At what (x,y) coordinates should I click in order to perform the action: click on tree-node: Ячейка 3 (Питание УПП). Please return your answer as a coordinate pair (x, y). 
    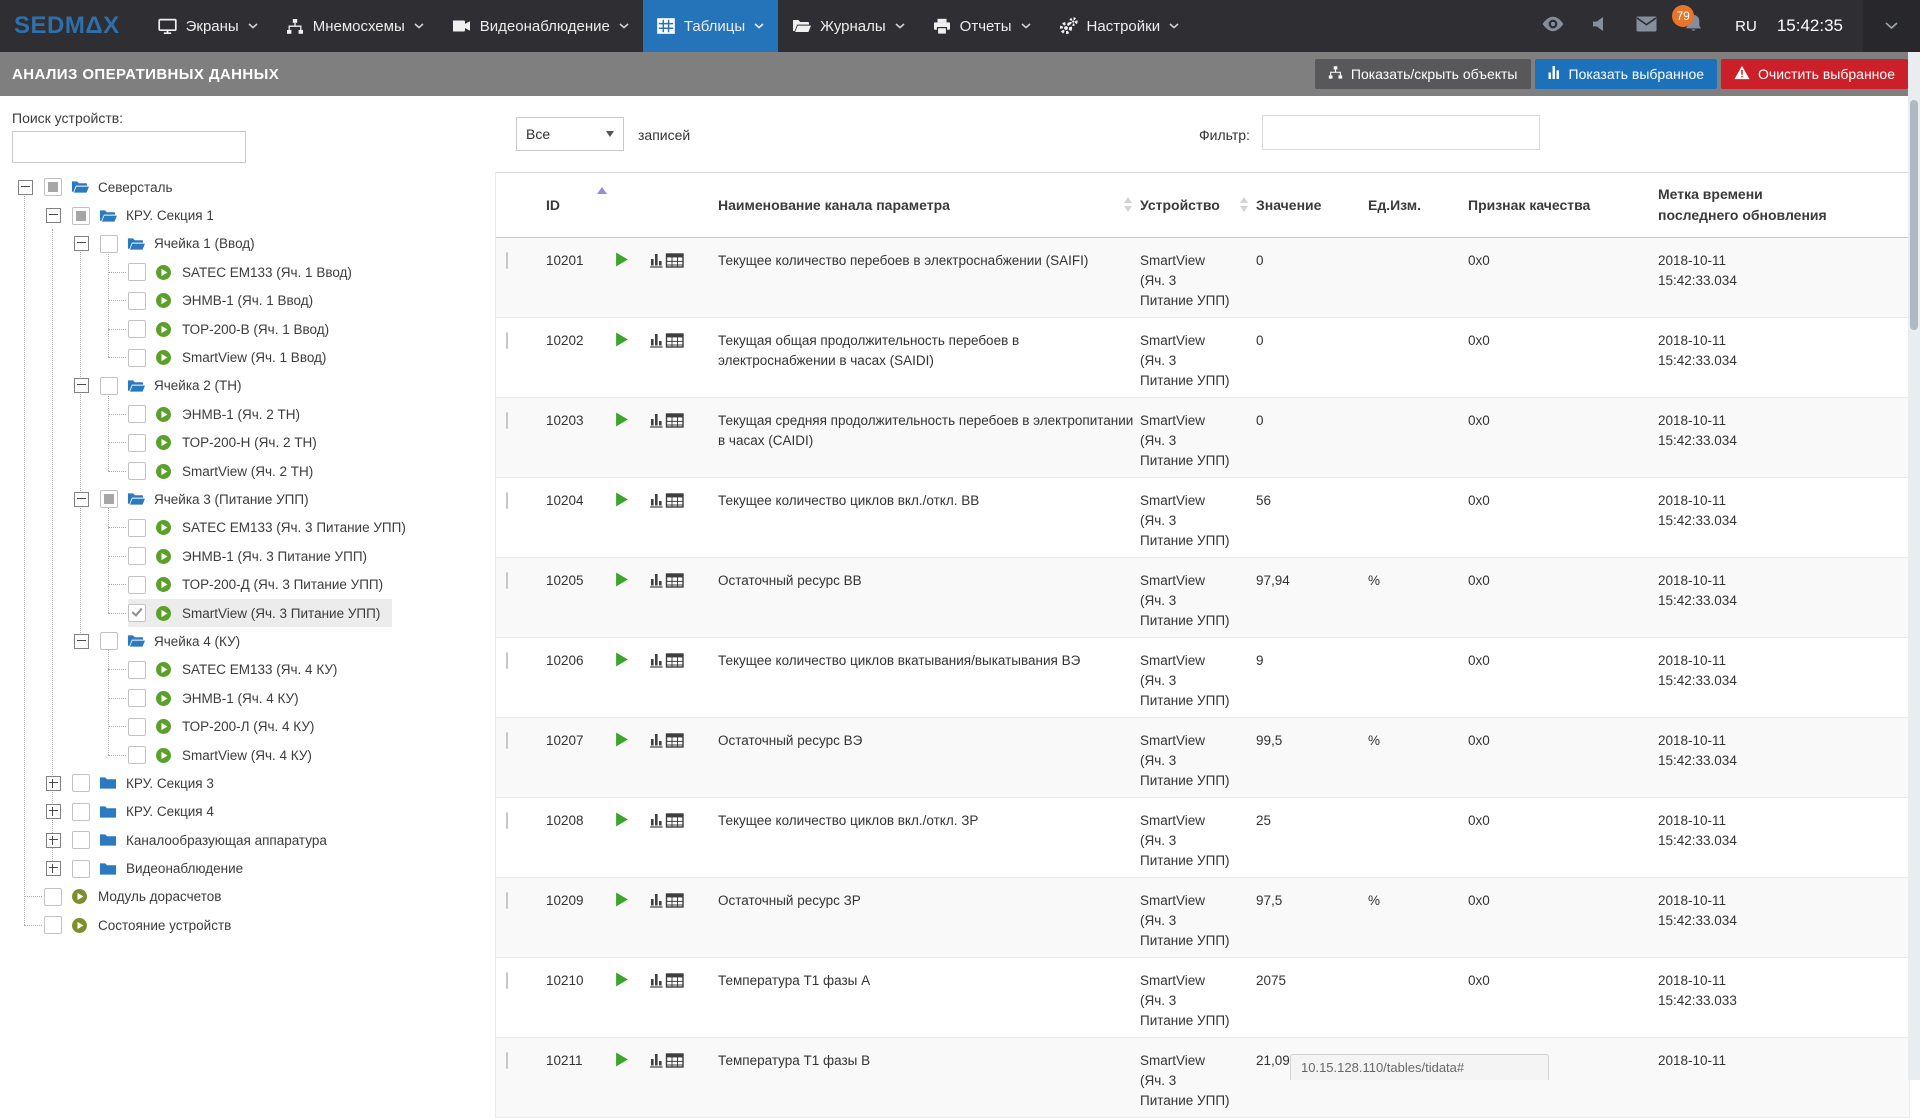
    Looking at the image, I should click on (210, 499).